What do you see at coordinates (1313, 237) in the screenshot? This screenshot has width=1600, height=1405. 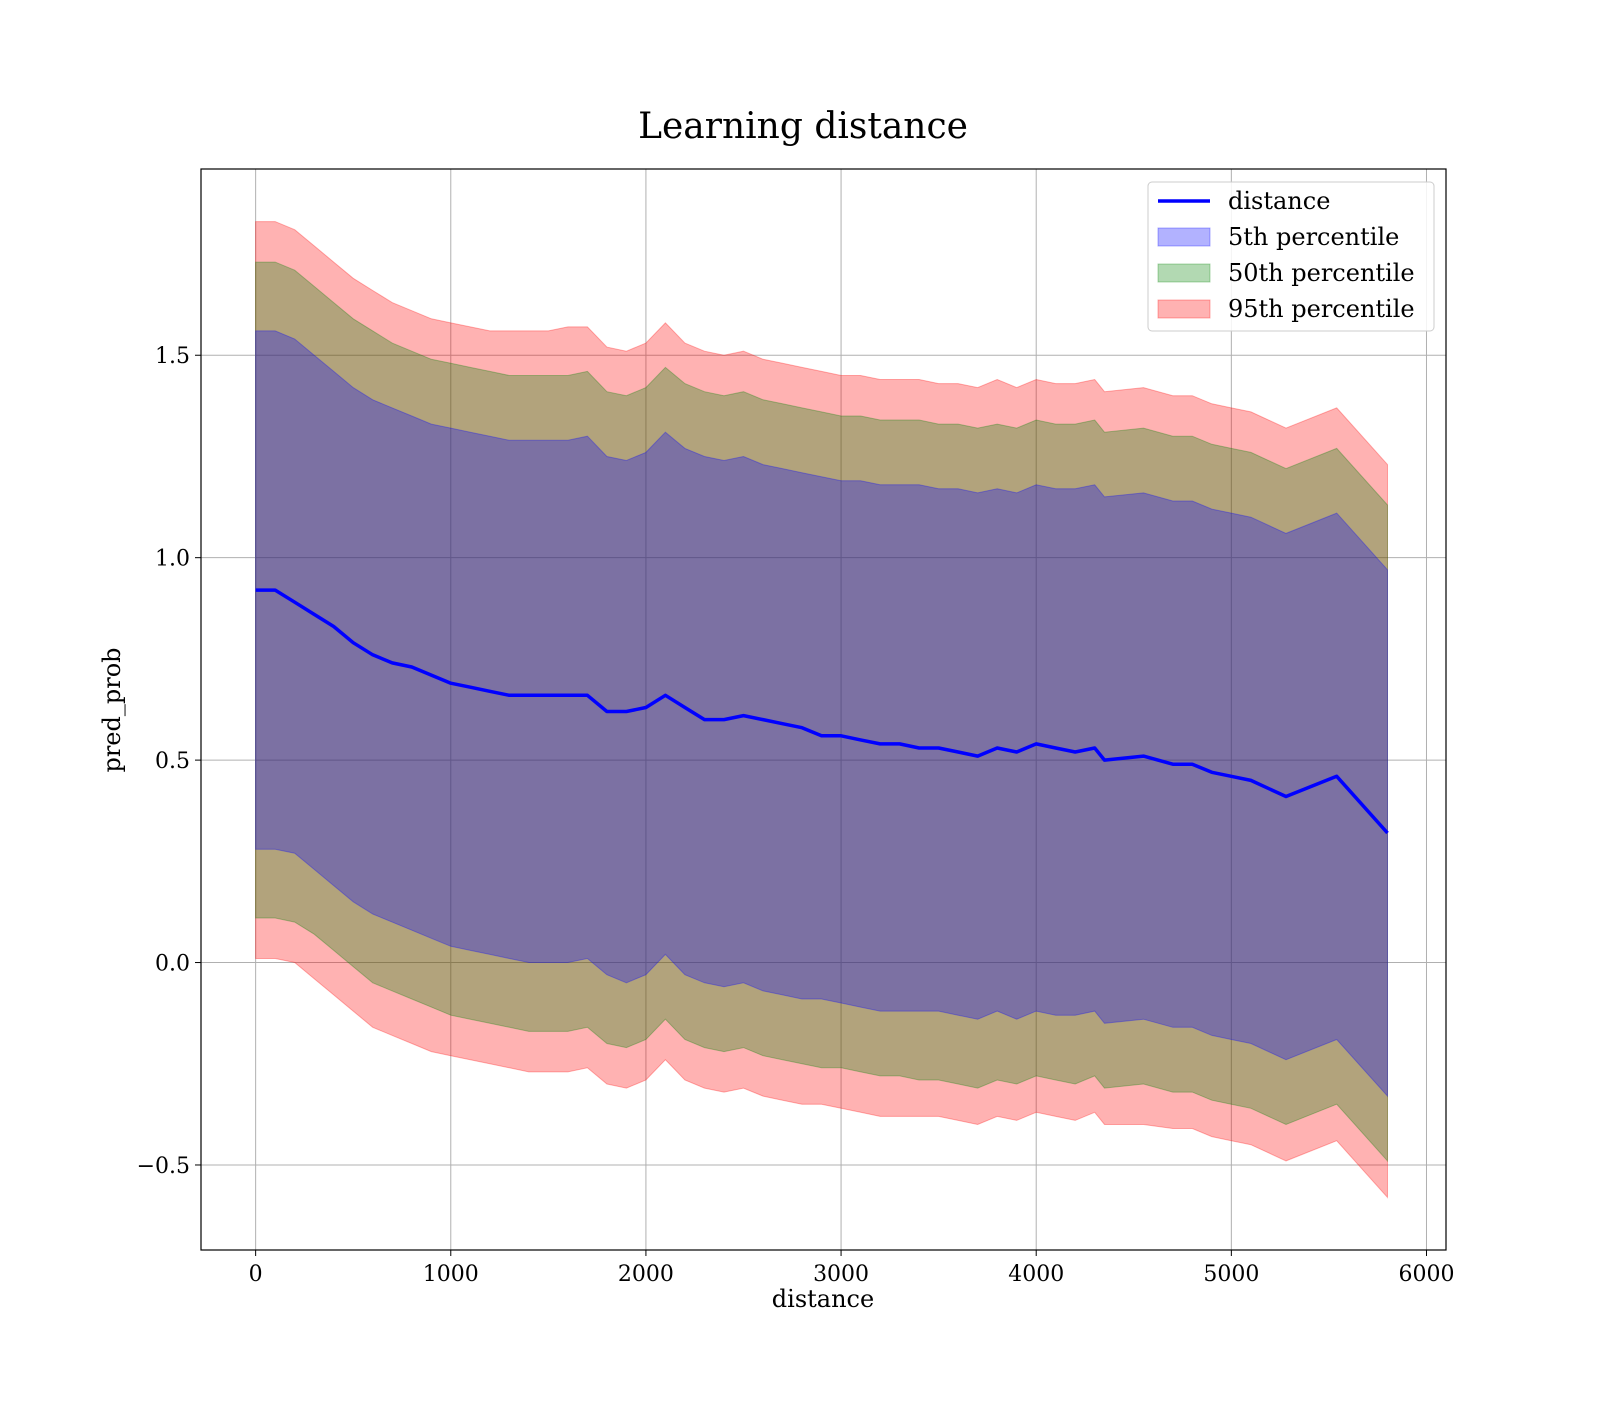 I see `legend-label-5th-percentile: 5th percentile` at bounding box center [1313, 237].